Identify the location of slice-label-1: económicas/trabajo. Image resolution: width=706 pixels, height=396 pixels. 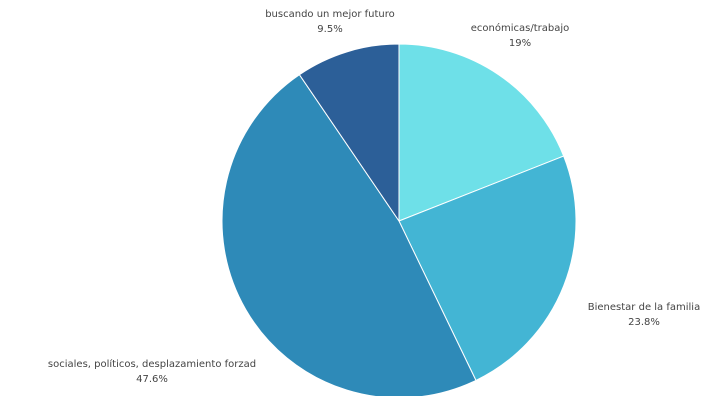
(520, 28).